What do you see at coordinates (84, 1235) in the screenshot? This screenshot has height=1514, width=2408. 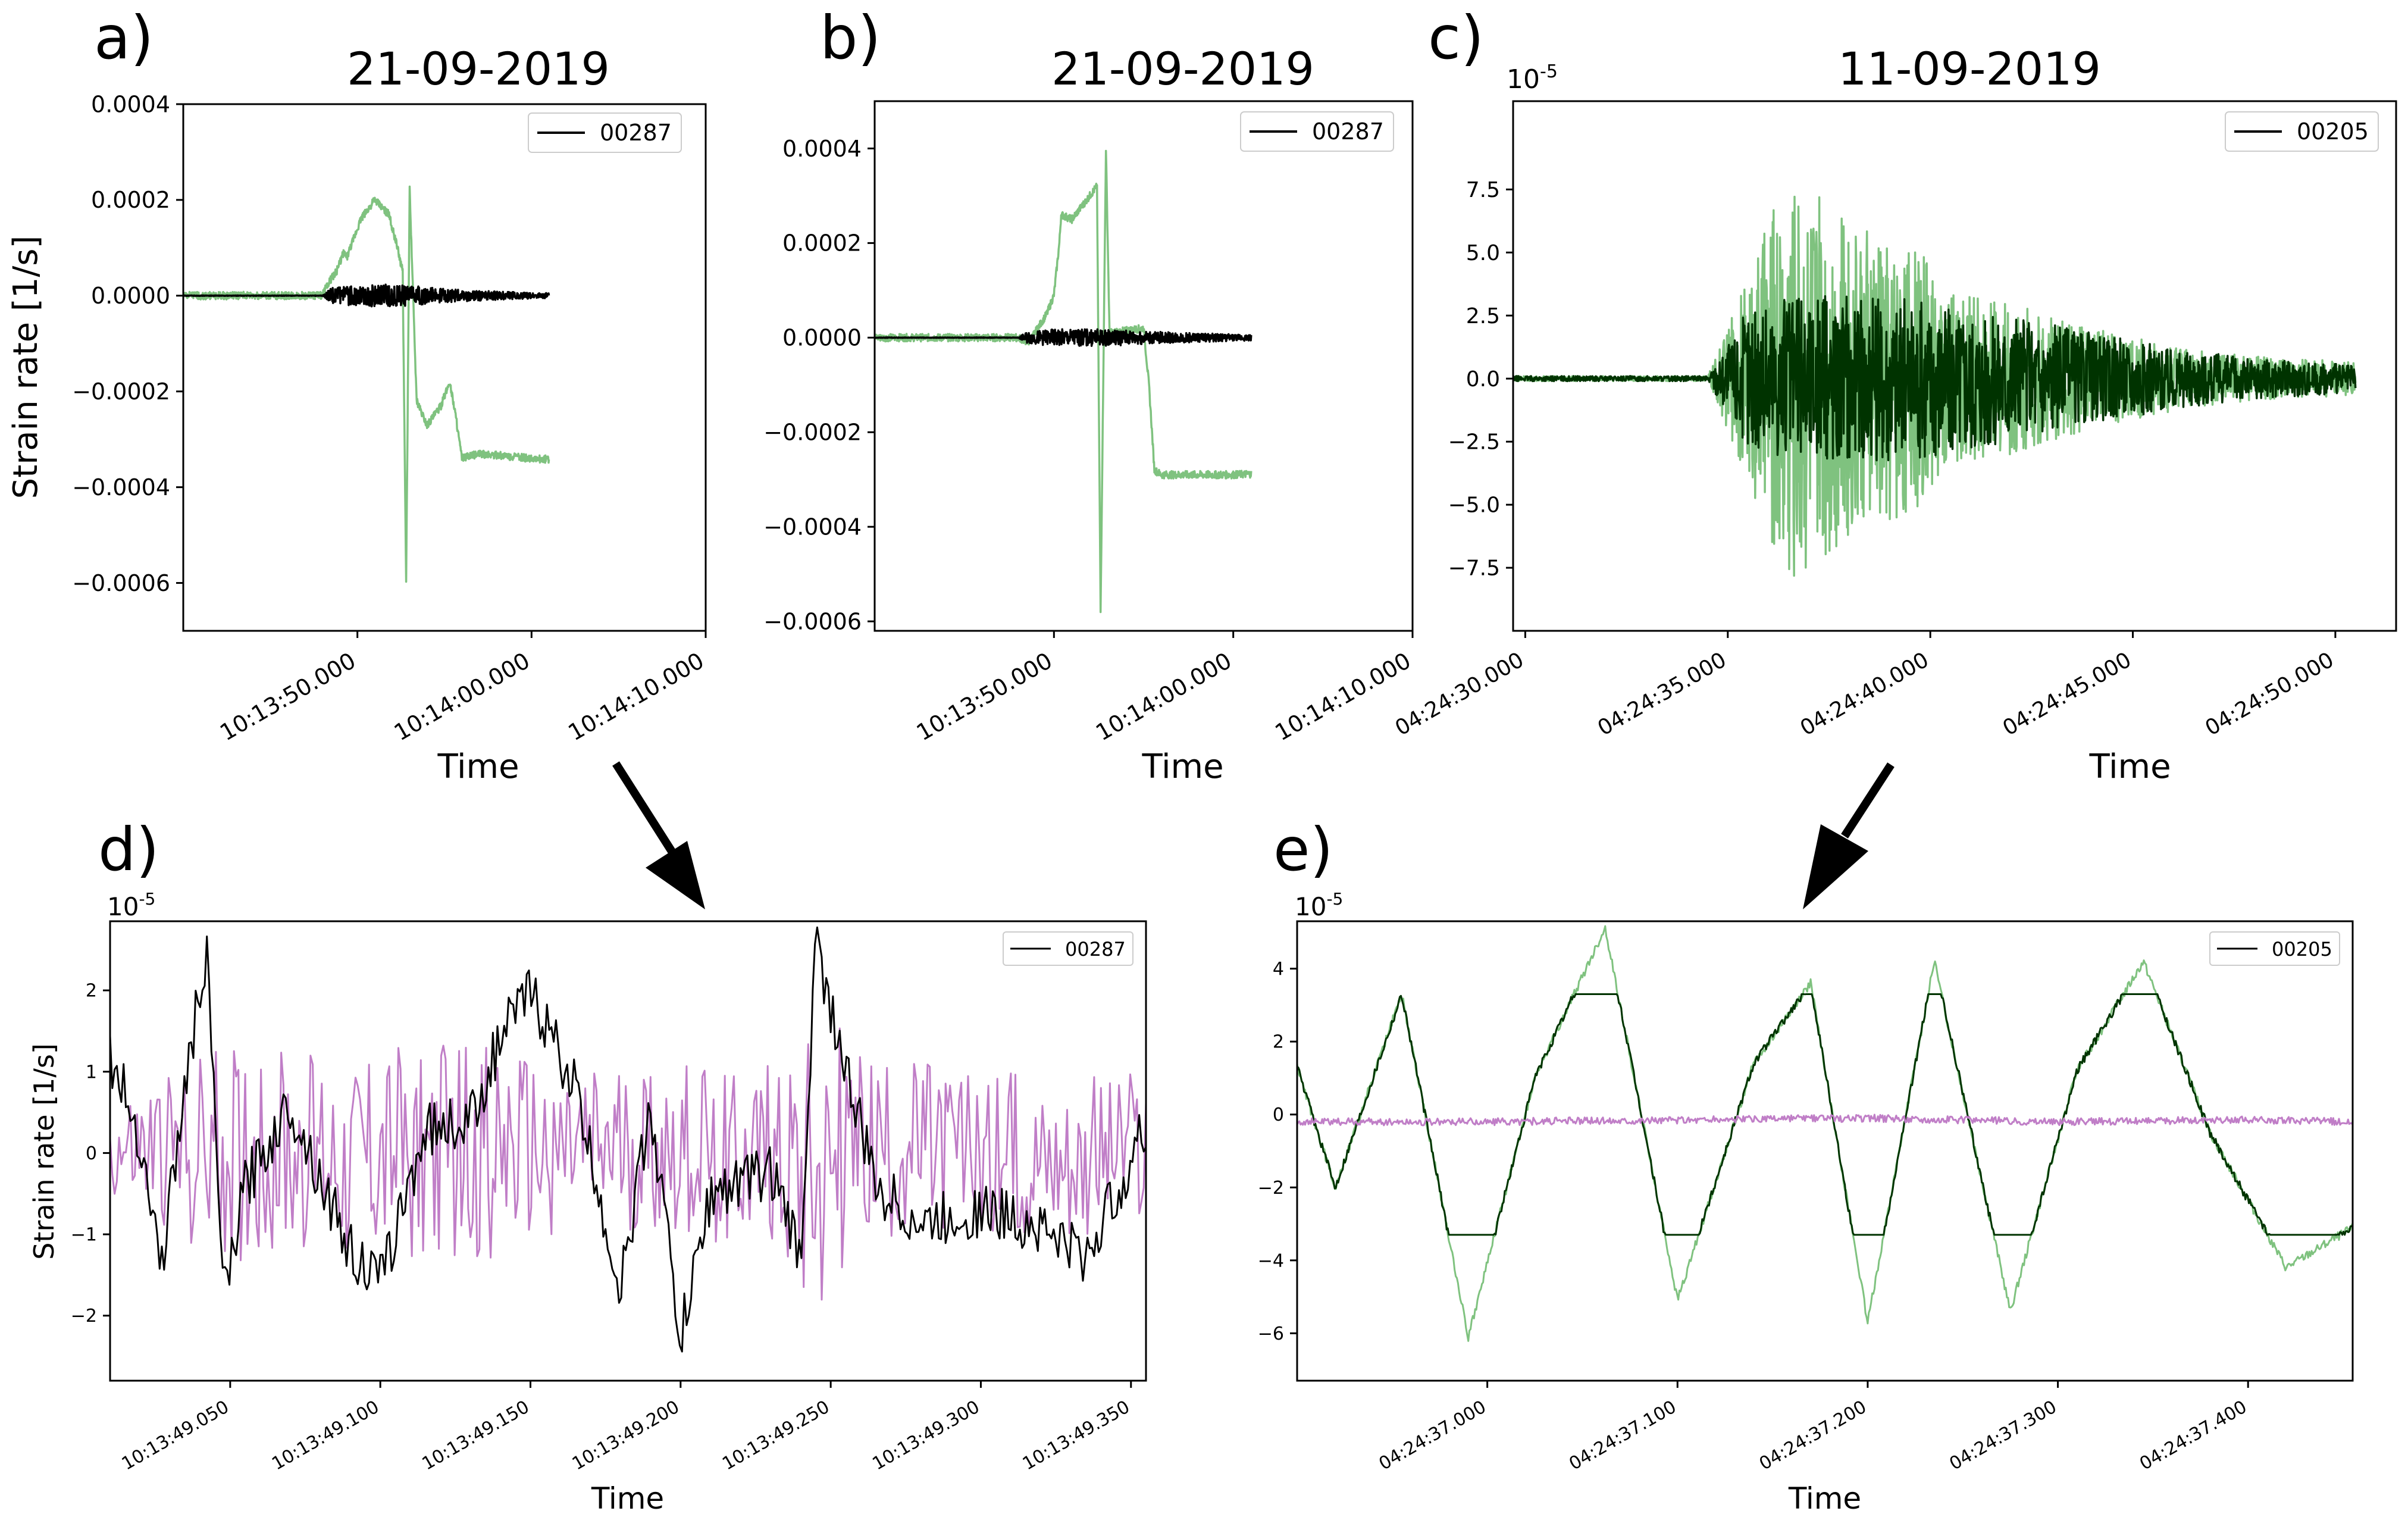 I see `panel-d-ytick-label: −1` at bounding box center [84, 1235].